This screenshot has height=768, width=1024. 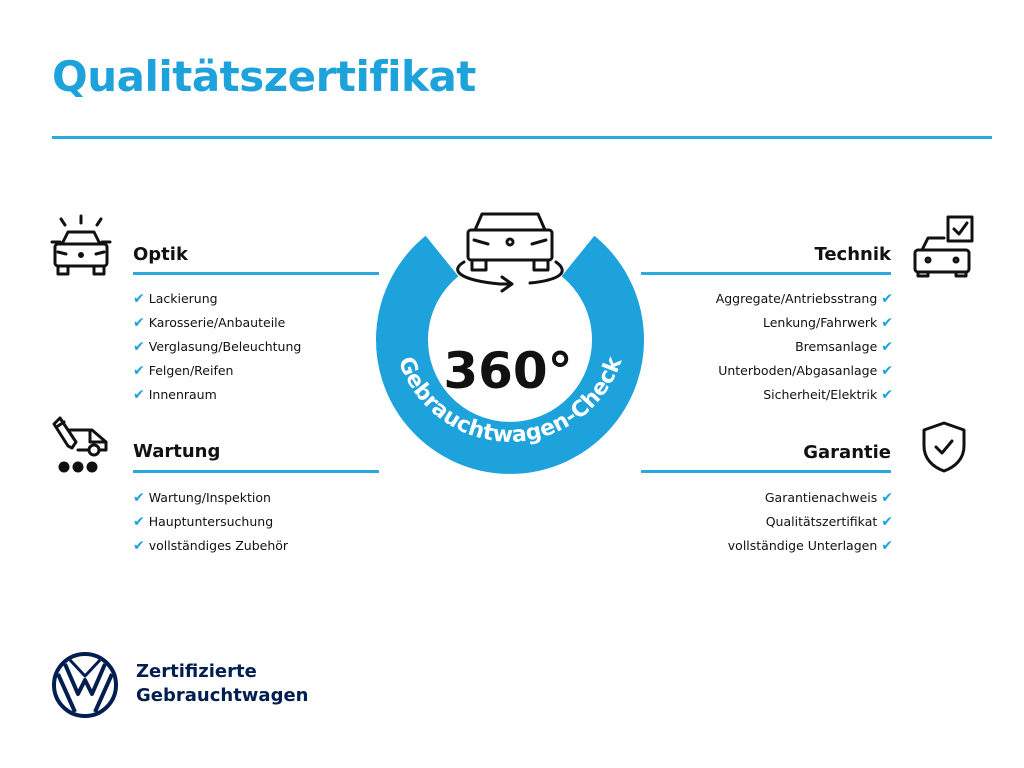 What do you see at coordinates (80, 444) in the screenshot?
I see `service-van-icon` at bounding box center [80, 444].